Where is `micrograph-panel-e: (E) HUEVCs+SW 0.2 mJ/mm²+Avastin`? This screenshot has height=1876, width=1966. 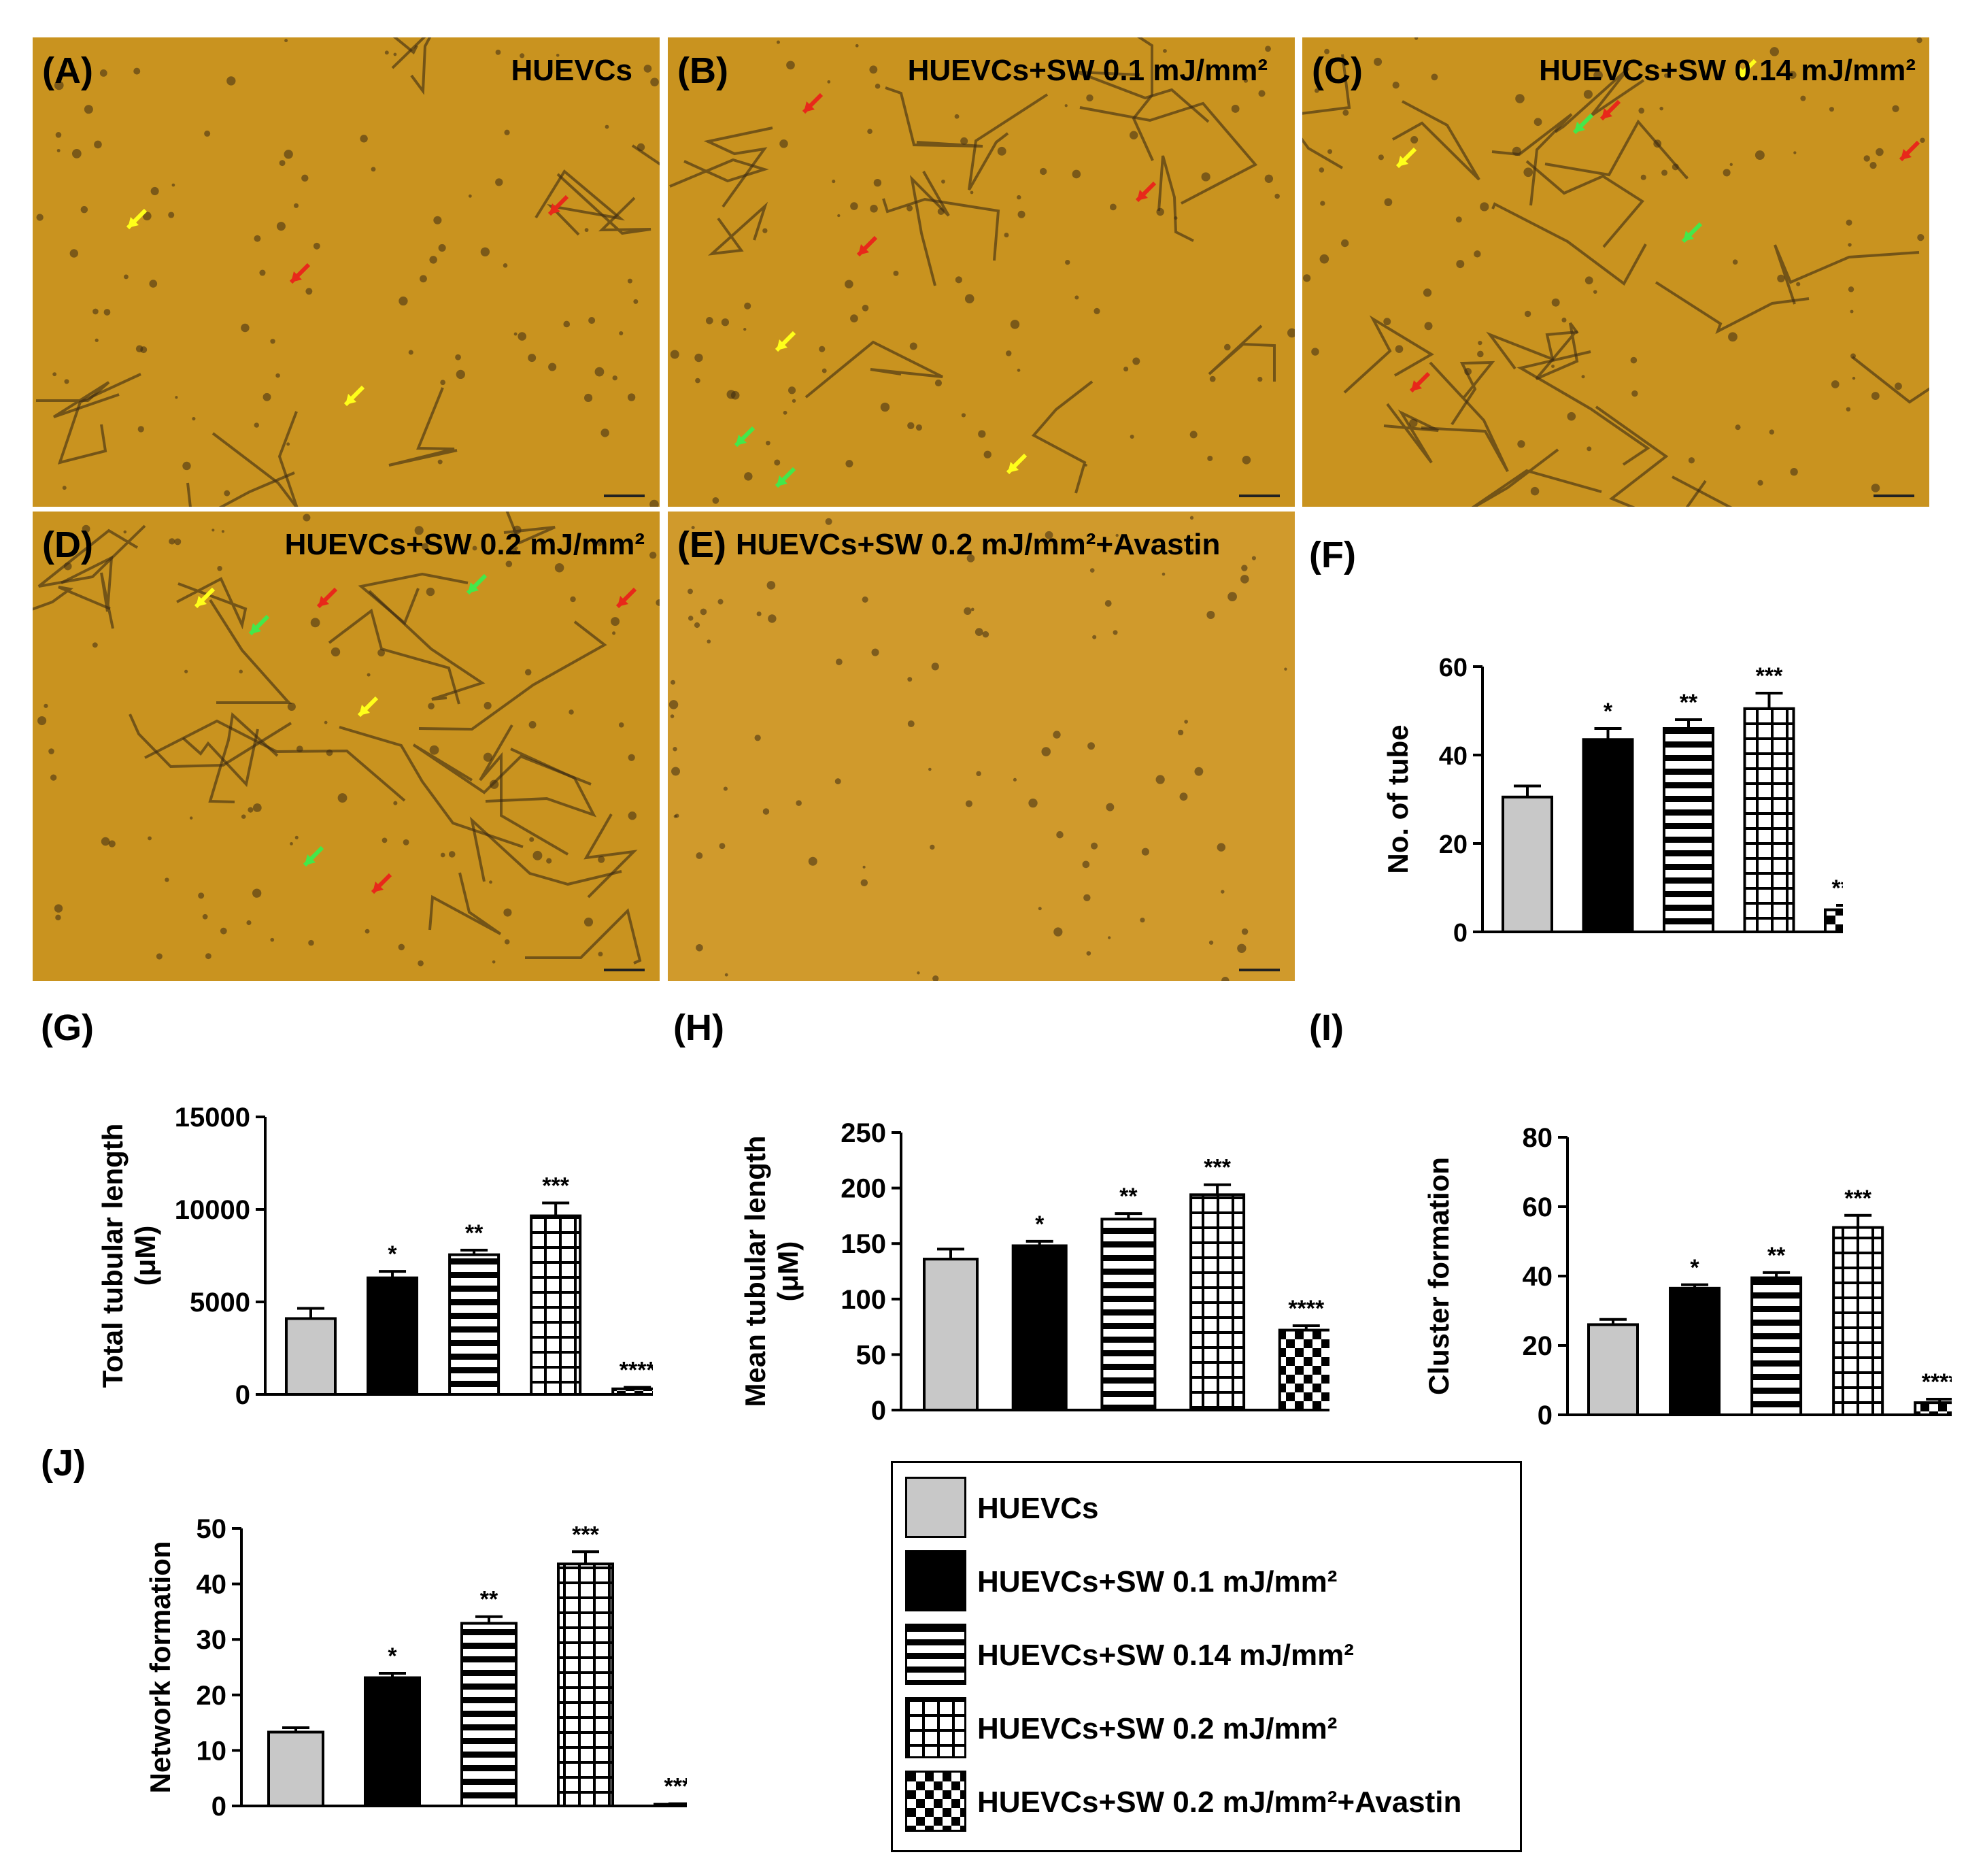 micrograph-panel-e: (E) HUEVCs+SW 0.2 mJ/mm²+Avastin is located at coordinates (981, 746).